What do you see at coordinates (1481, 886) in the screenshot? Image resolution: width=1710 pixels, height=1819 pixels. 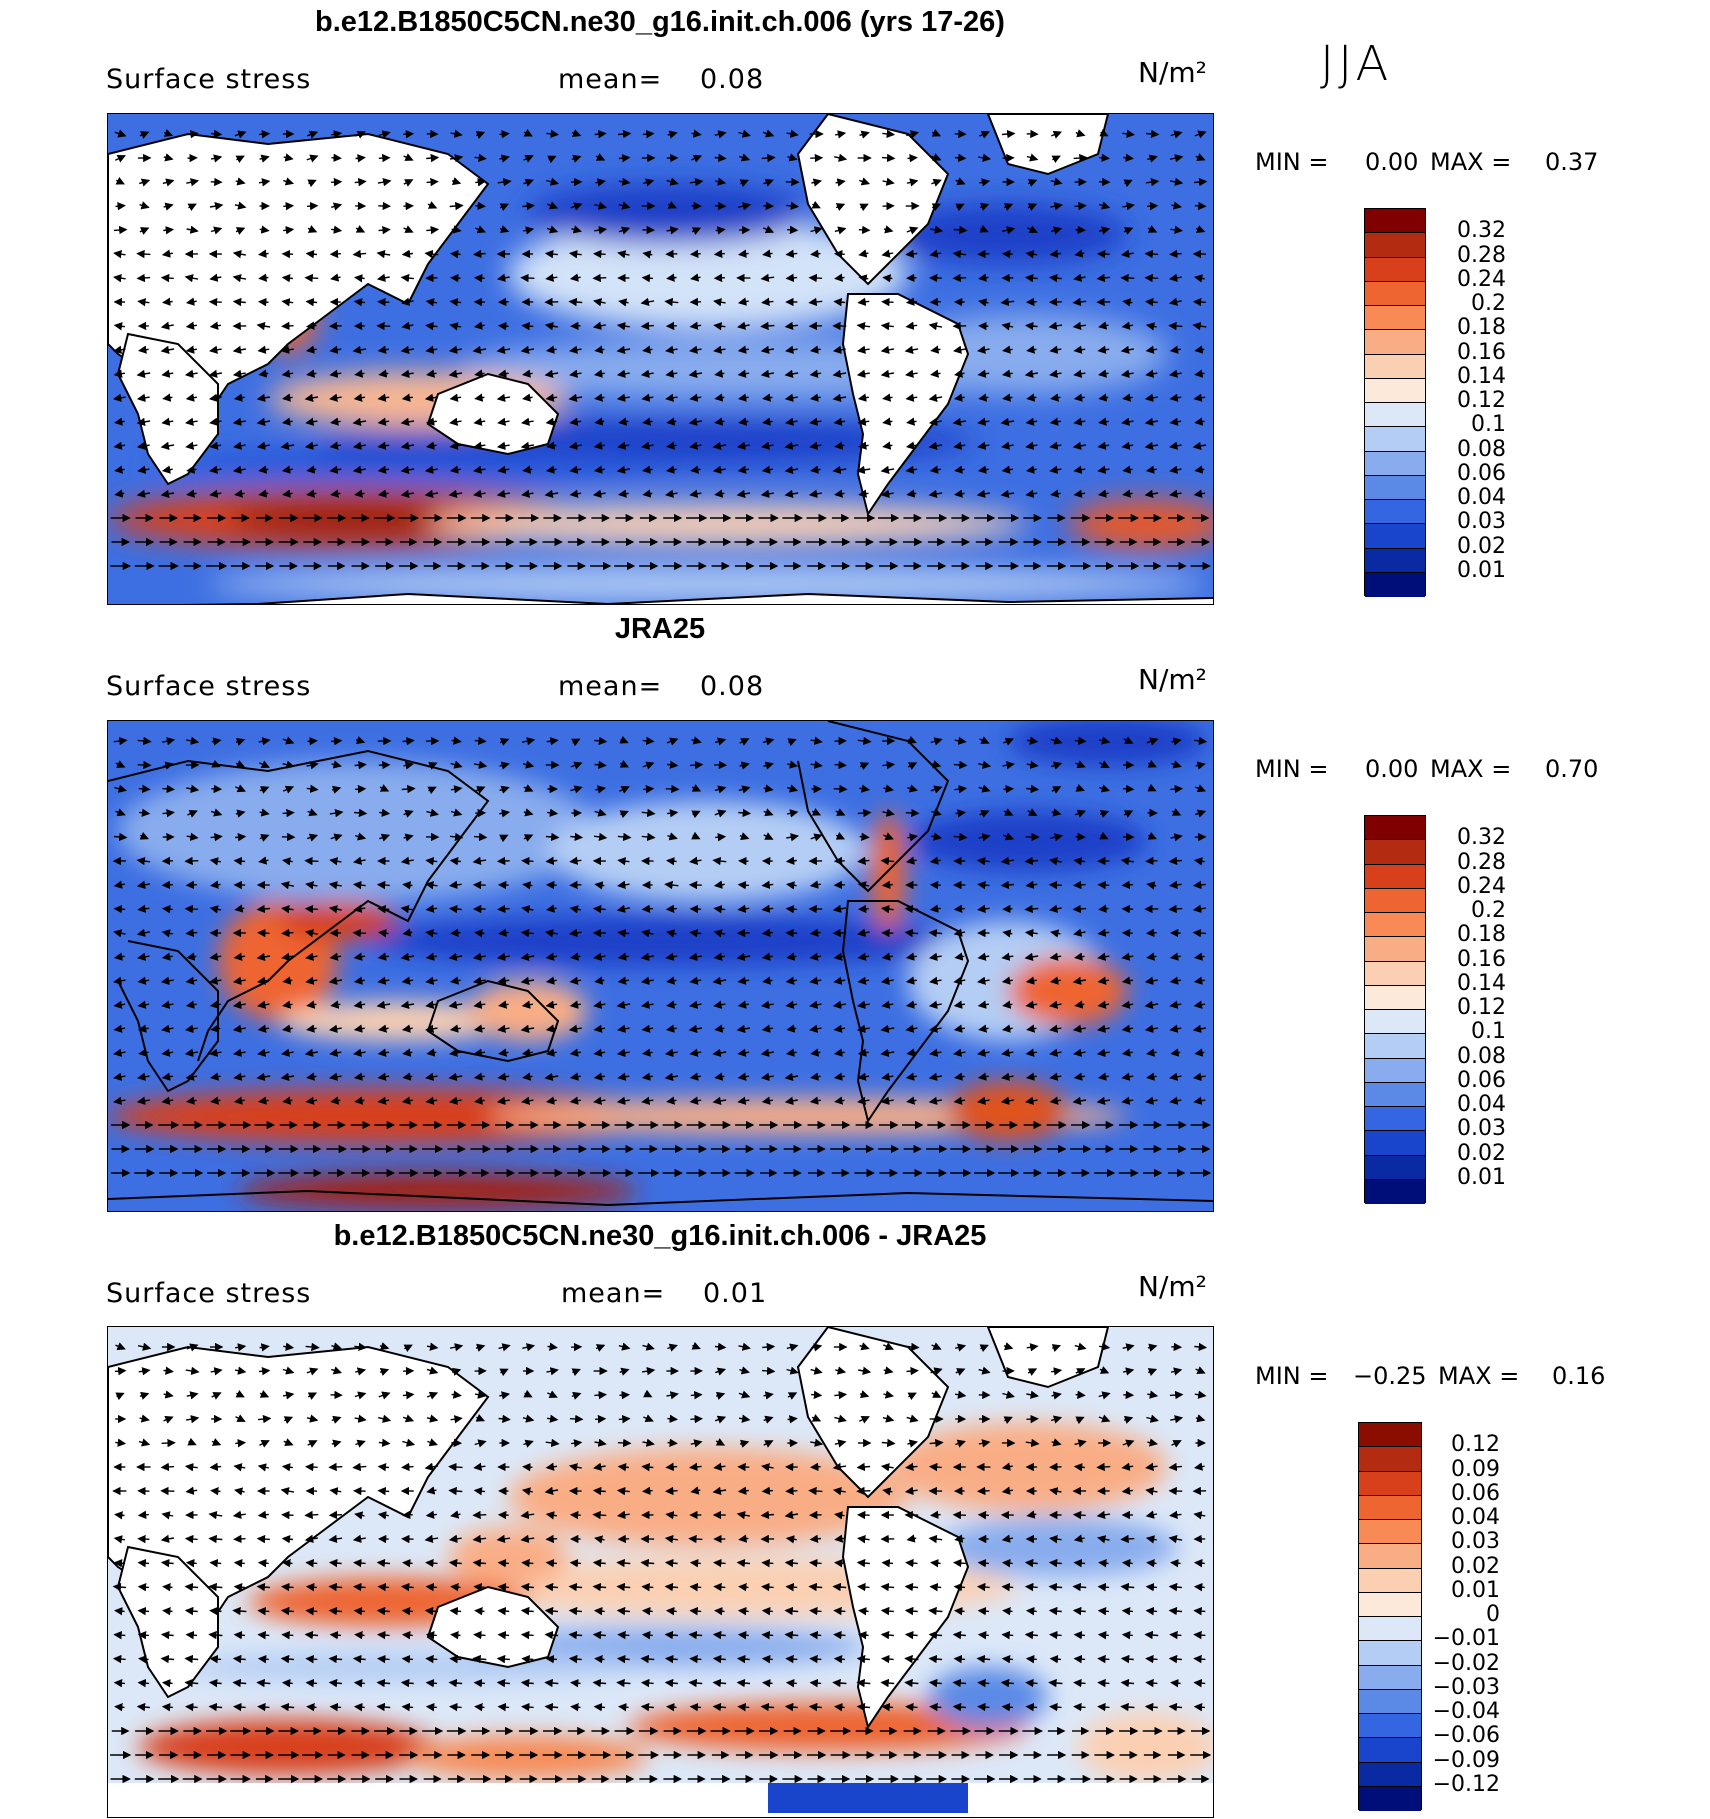 I see `colorbar-tick-label: 0.24` at bounding box center [1481, 886].